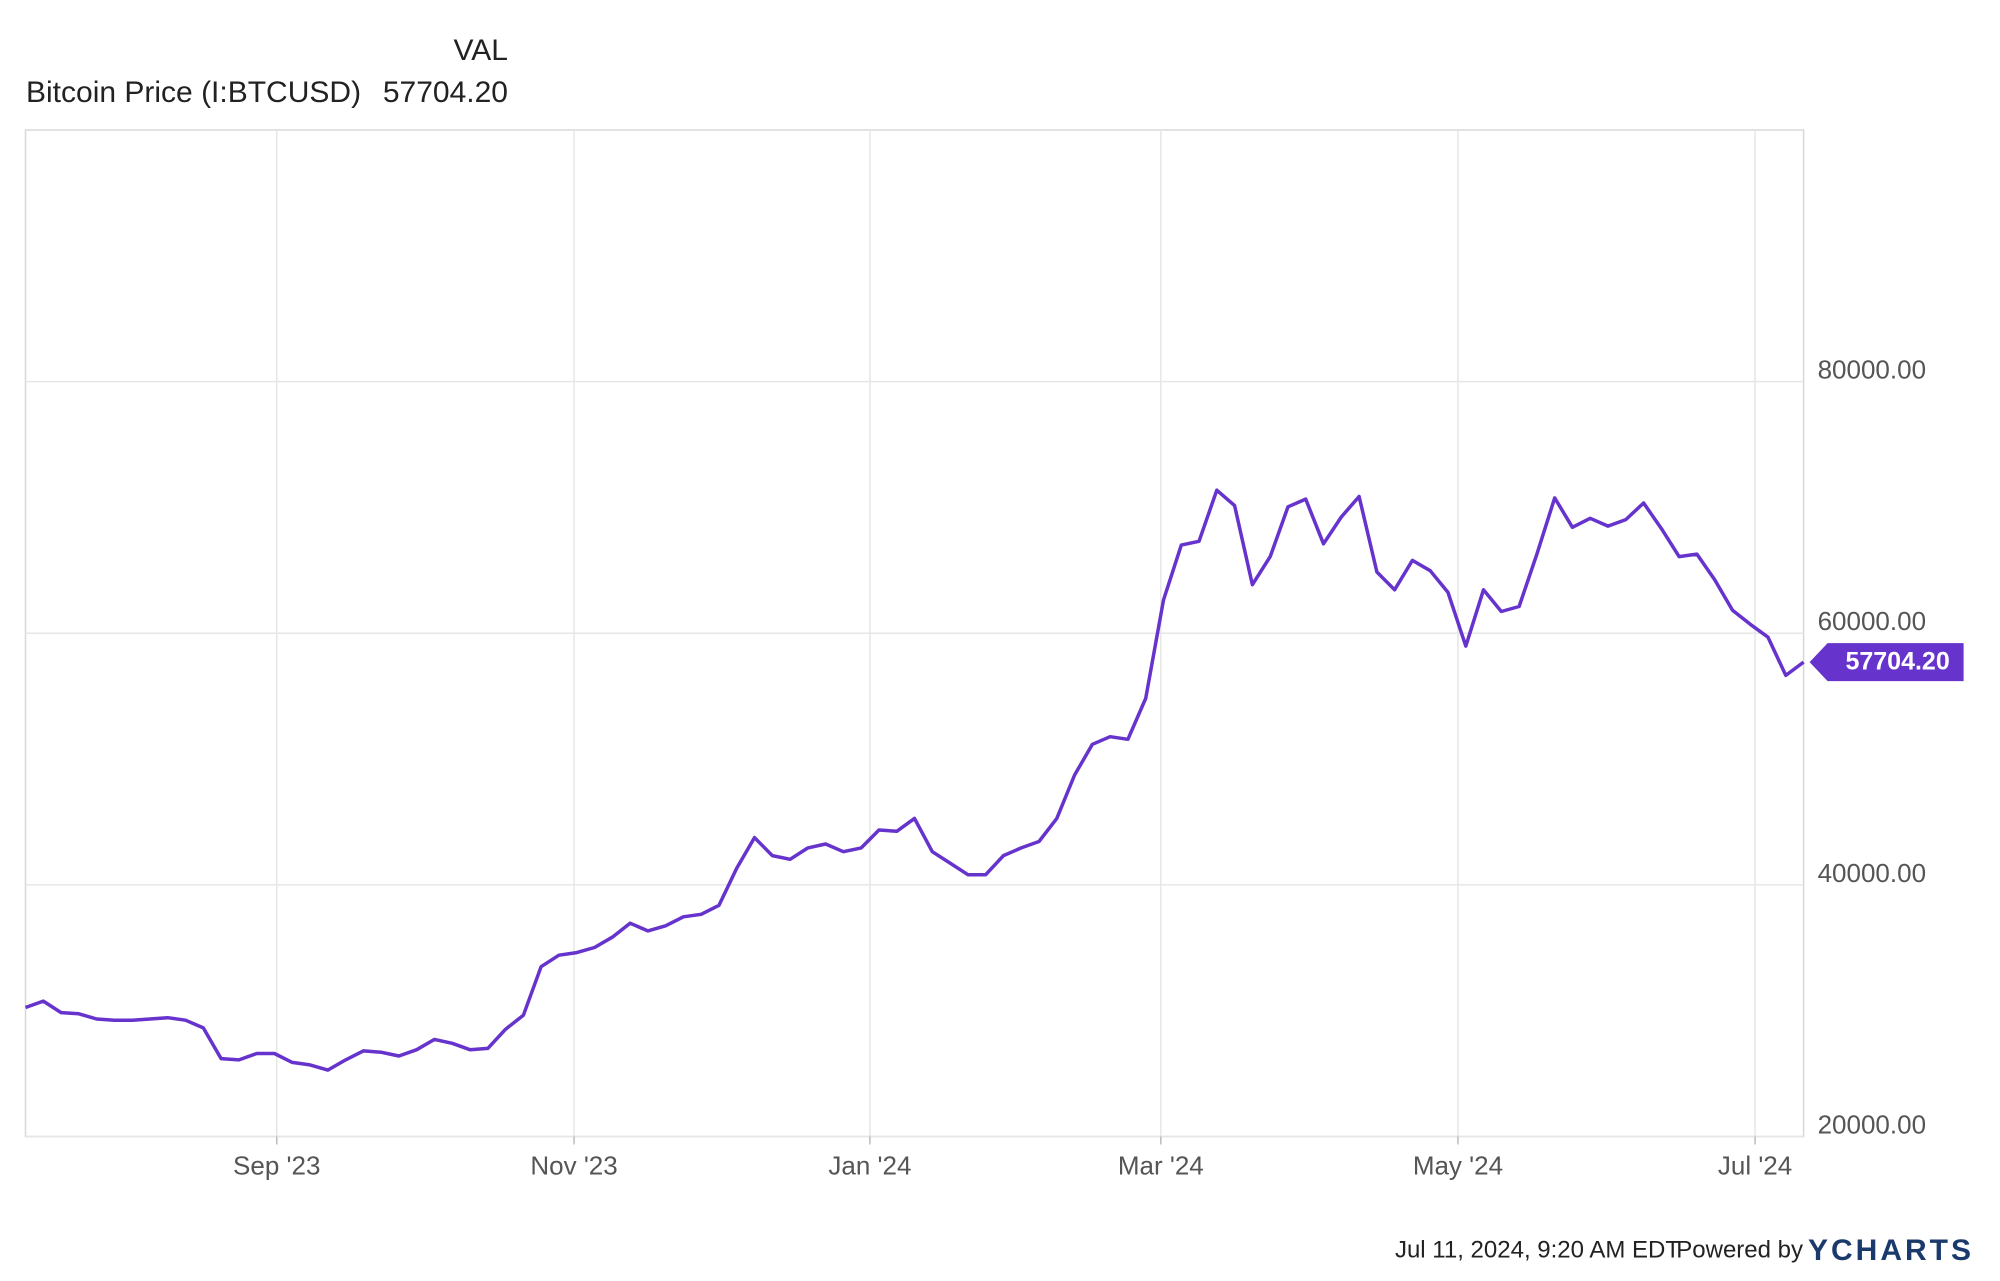 Image resolution: width=2000 pixels, height=1281 pixels. I want to click on column-label: VAL, so click(481, 50).